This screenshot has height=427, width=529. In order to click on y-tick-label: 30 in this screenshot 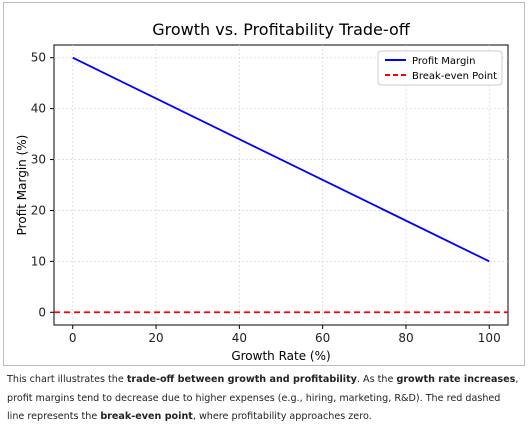, I will do `click(38, 160)`.